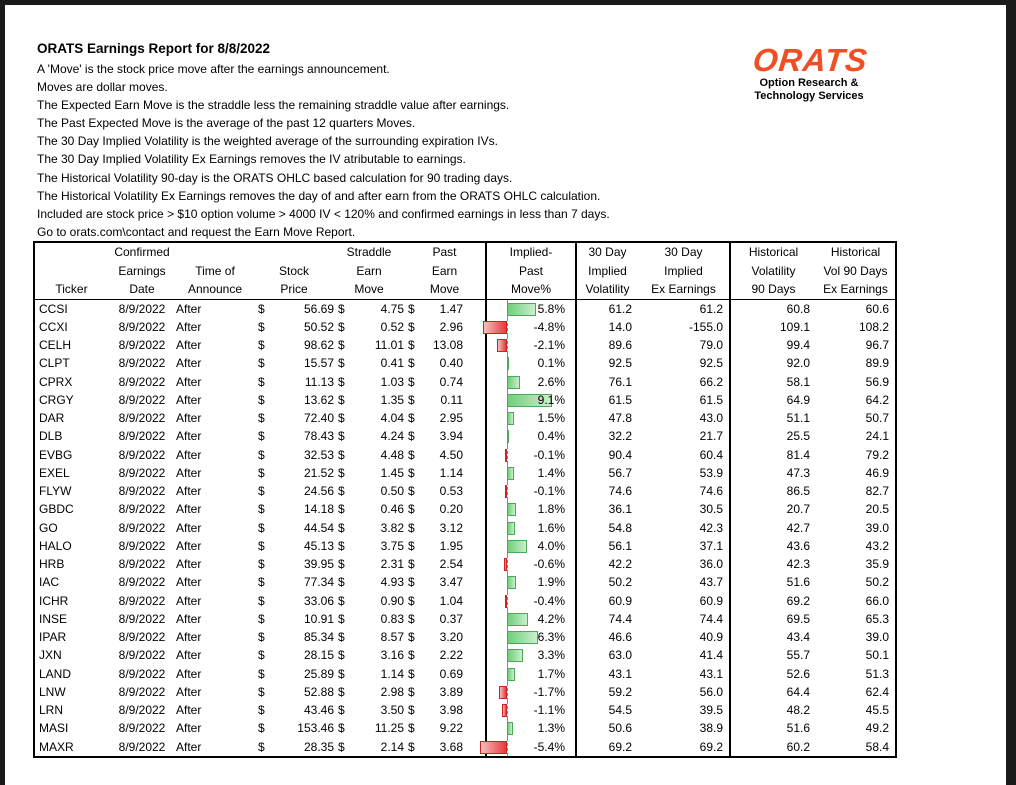 The image size is (1016, 785). What do you see at coordinates (392, 710) in the screenshot?
I see `straddle-cell: 3.50` at bounding box center [392, 710].